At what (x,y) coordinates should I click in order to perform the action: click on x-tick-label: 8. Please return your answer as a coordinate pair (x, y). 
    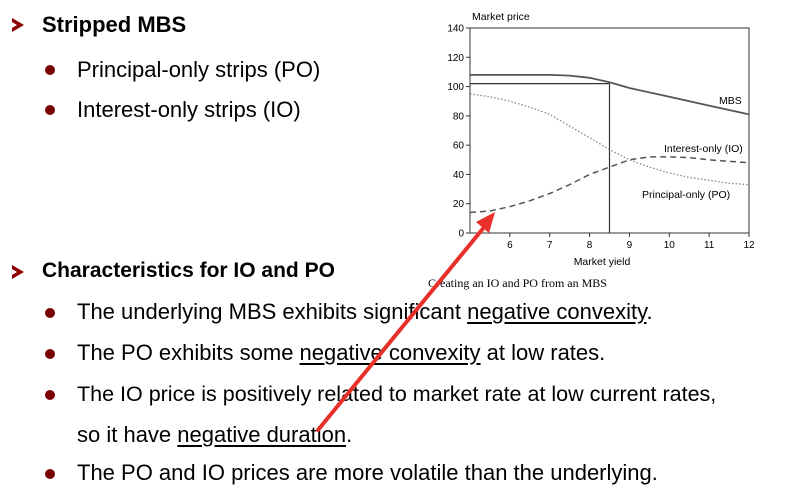
    Looking at the image, I should click on (590, 245).